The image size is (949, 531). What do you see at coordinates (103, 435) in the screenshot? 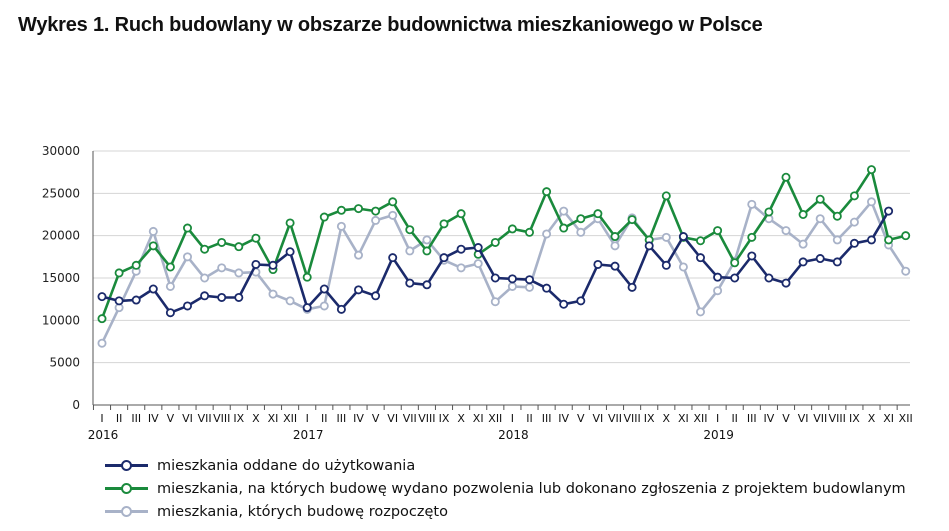
I see `x-year-label: 2016` at bounding box center [103, 435].